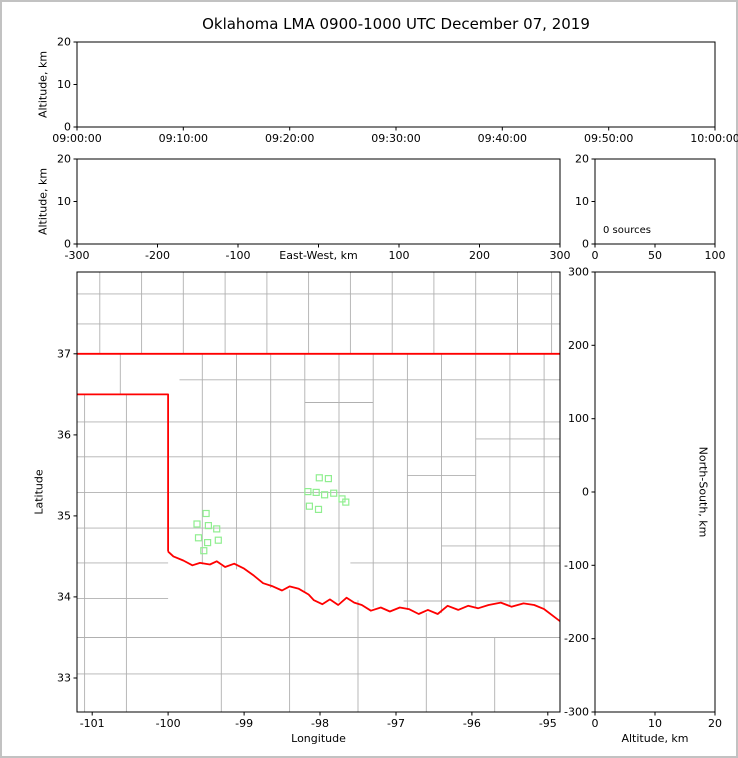  What do you see at coordinates (548, 723) in the screenshot?
I see `x-tick-label: -95` at bounding box center [548, 723].